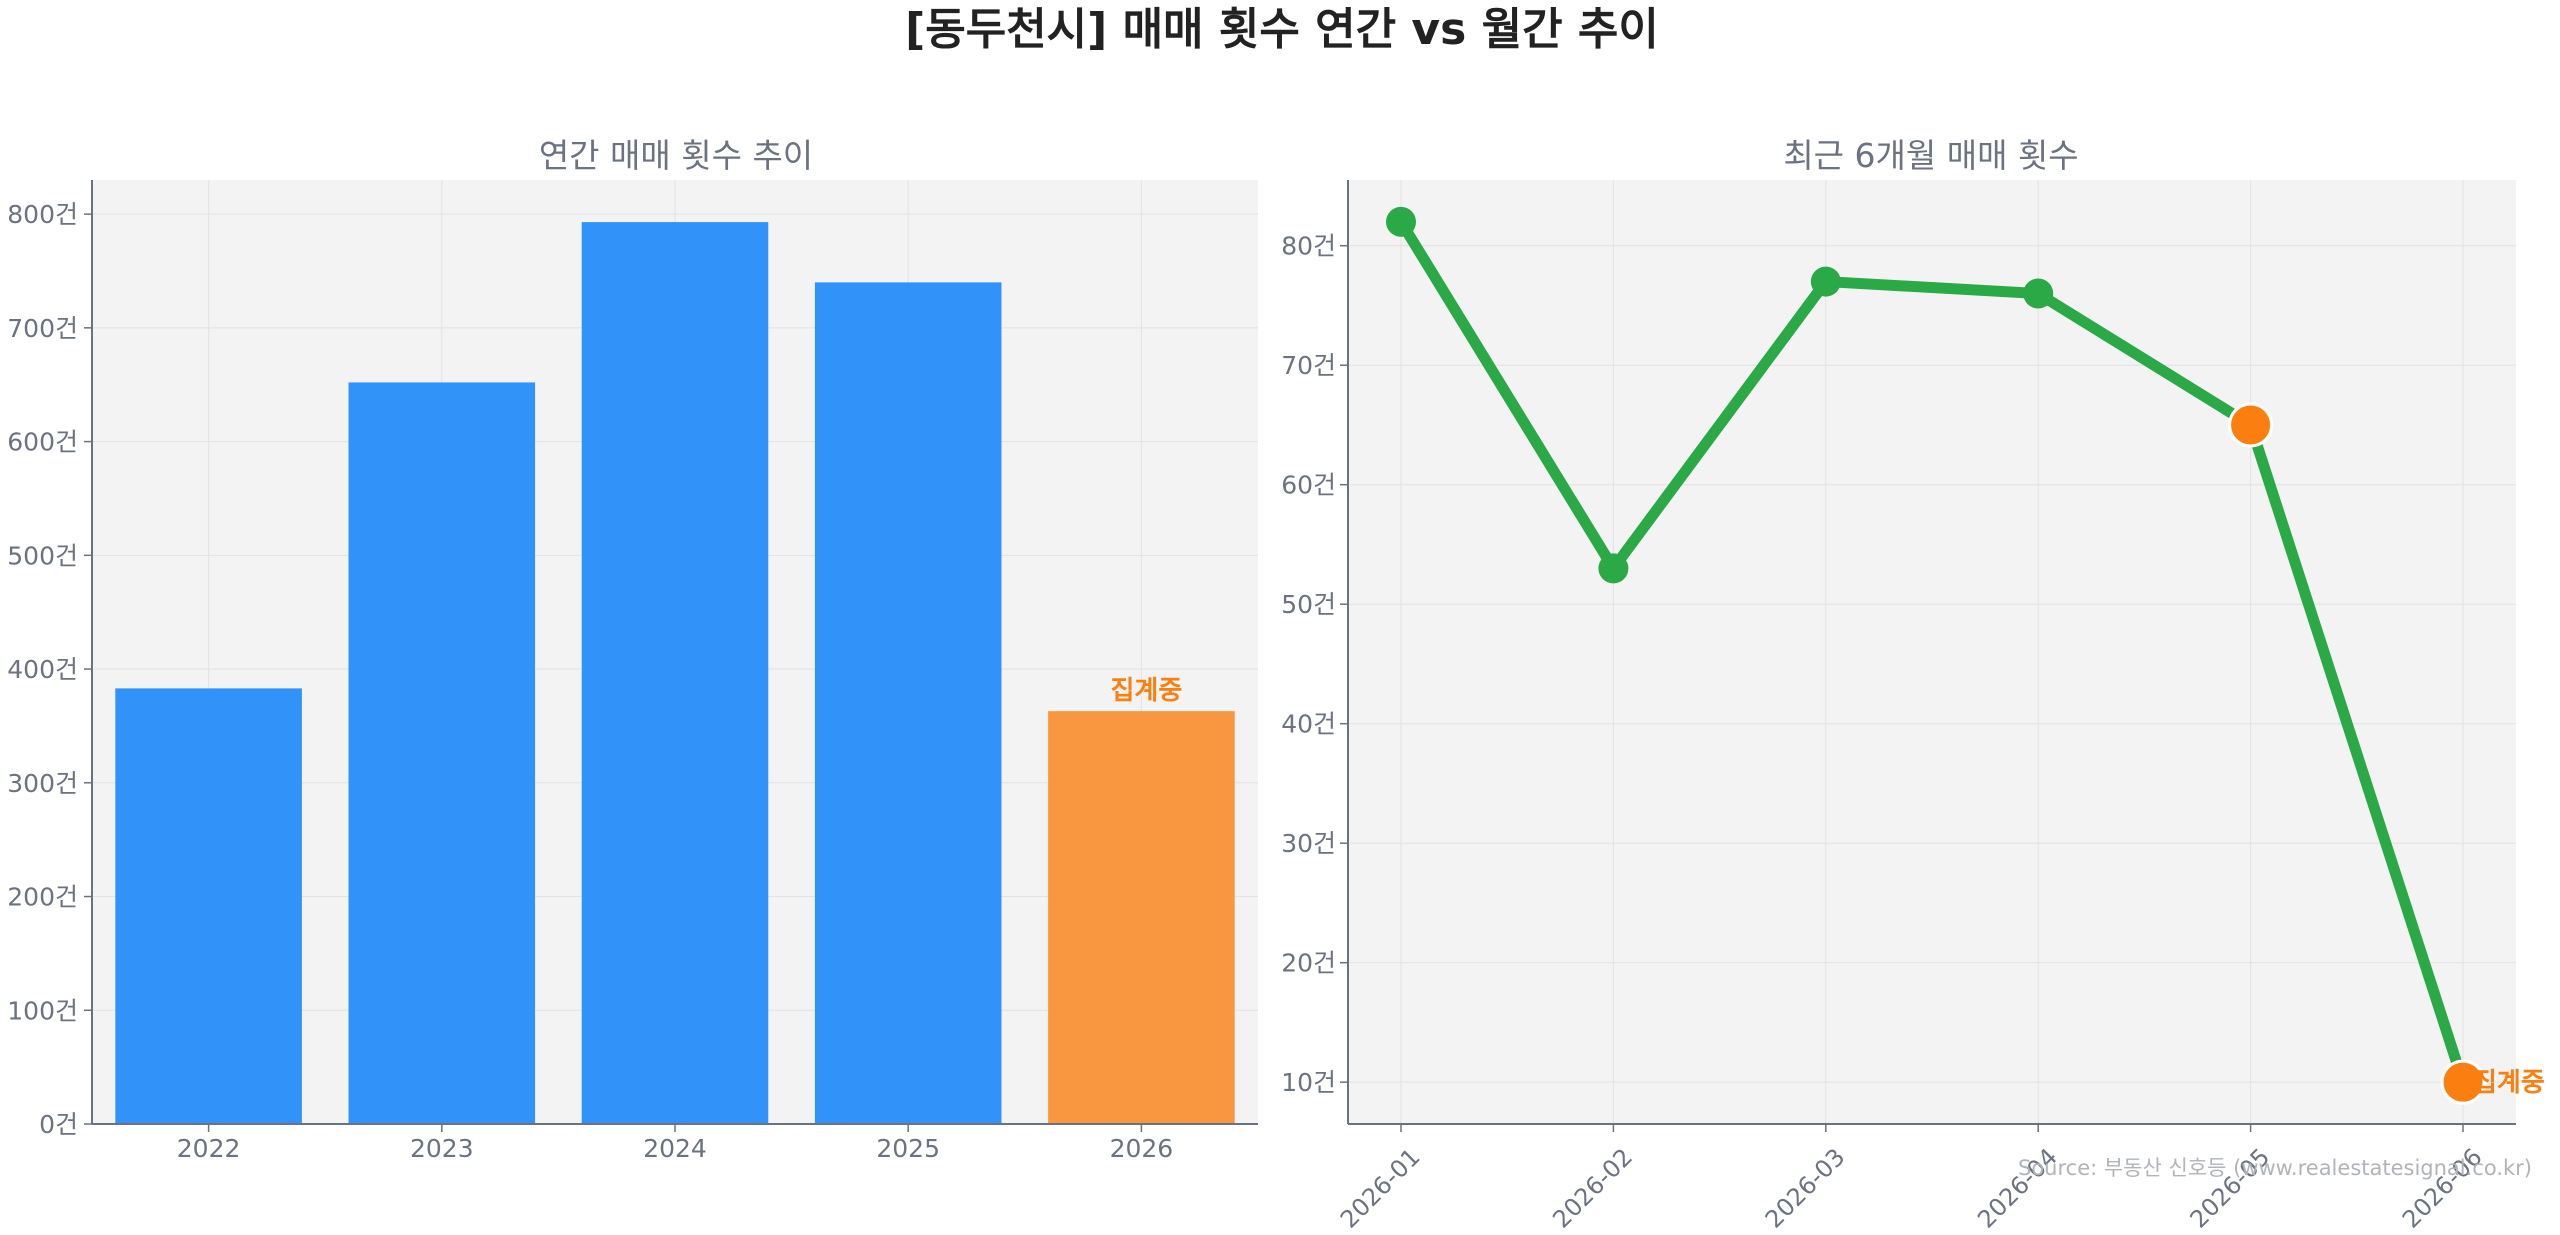 Image resolution: width=2560 pixels, height=1235 pixels. What do you see at coordinates (1380, 1188) in the screenshot?
I see `monthly-x-tick-label: 2026-01` at bounding box center [1380, 1188].